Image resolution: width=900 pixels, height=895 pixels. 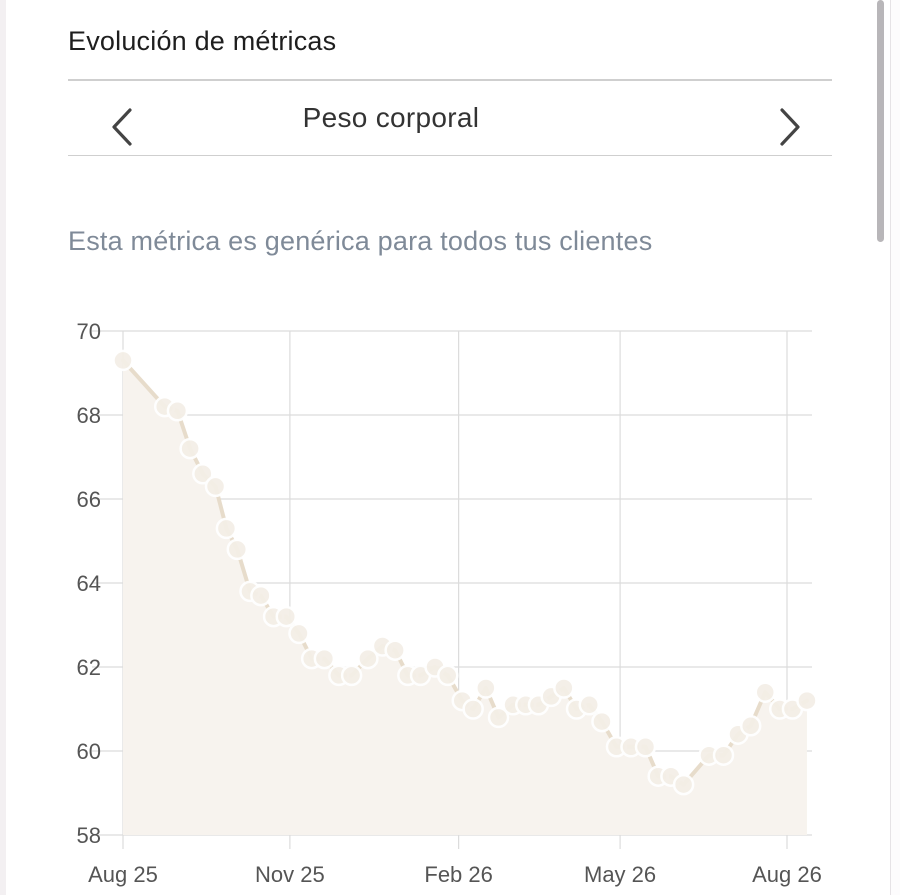 What do you see at coordinates (450, 80) in the screenshot?
I see `divider-top` at bounding box center [450, 80].